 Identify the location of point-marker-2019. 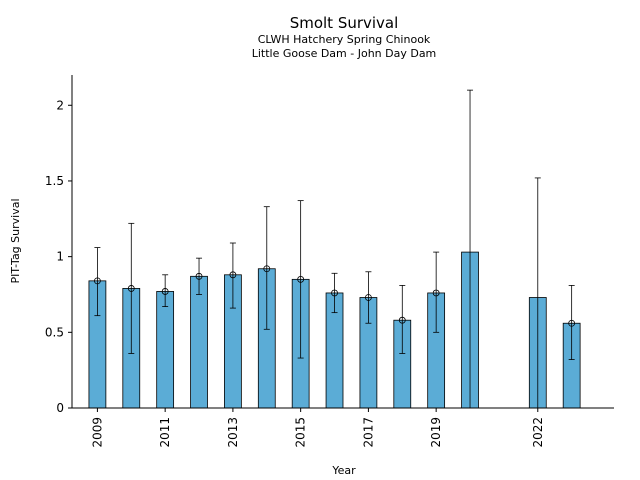
(436, 293).